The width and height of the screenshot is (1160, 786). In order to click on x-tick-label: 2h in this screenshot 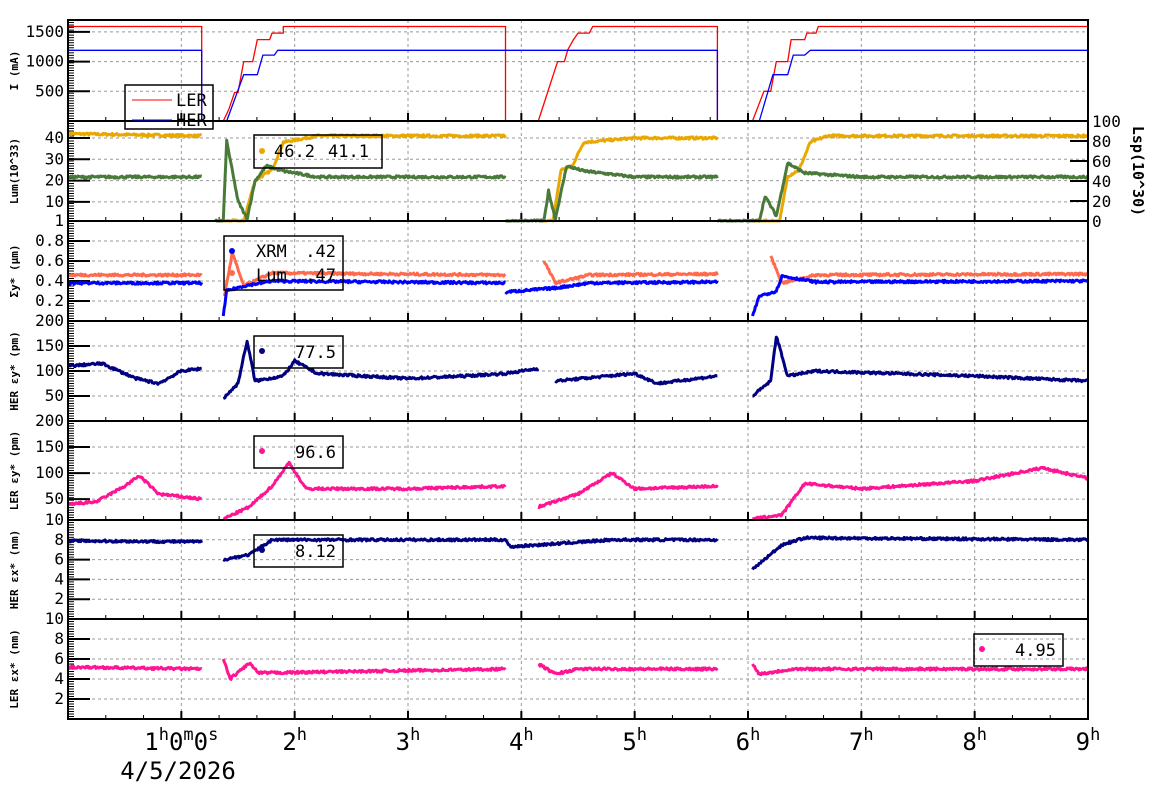, I will do `click(294, 740)`.